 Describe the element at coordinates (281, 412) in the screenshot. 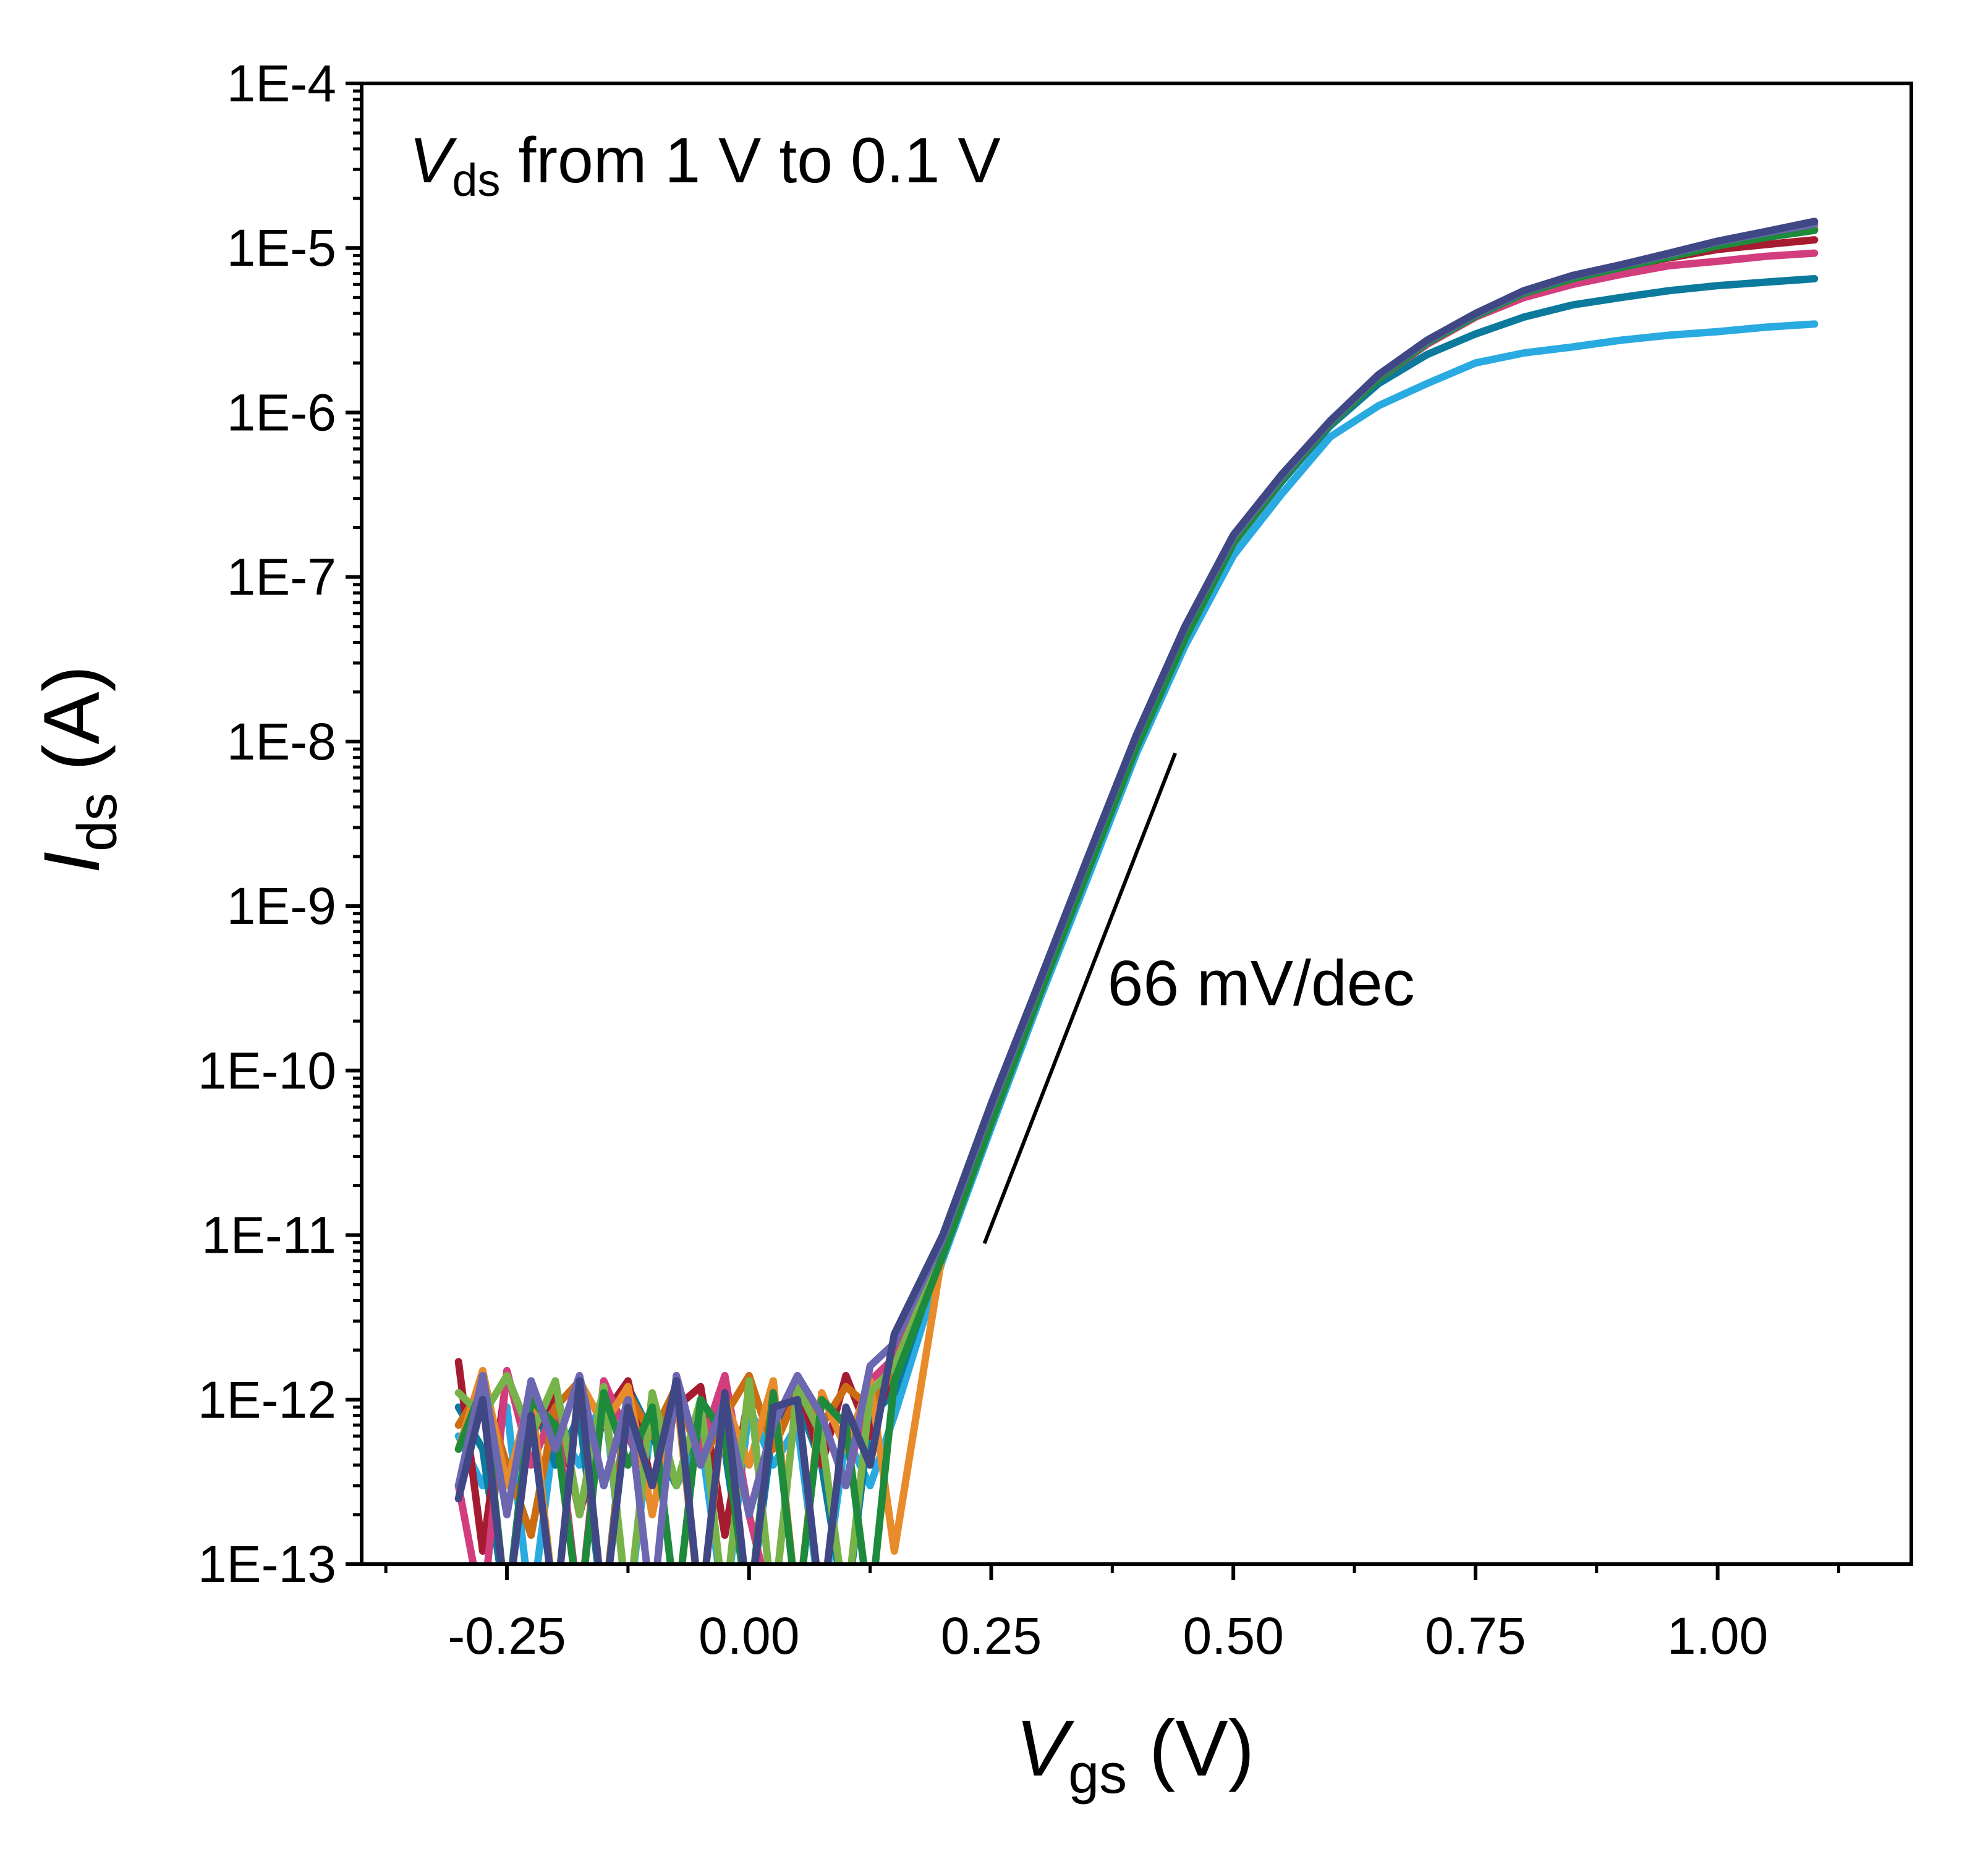

I see `y-tick-label: 1E-6` at that location.